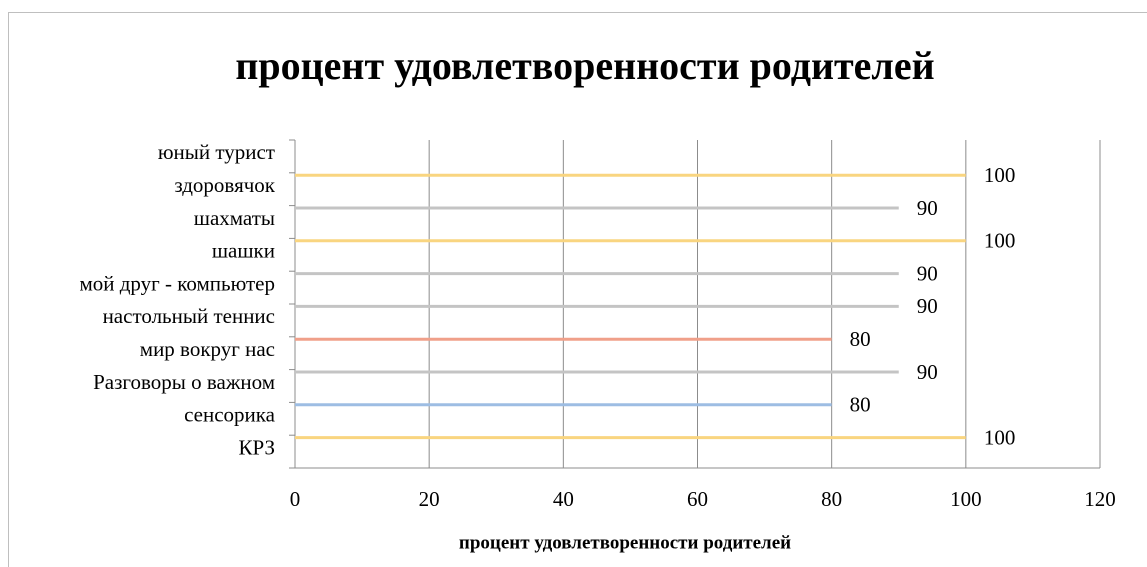 The height and width of the screenshot is (567, 1147). Describe the element at coordinates (230, 415) in the screenshot. I see `y-tick-label: сенсорика` at that location.